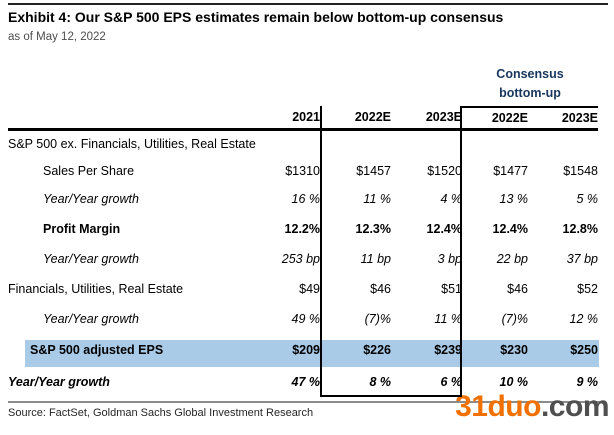 The width and height of the screenshot is (614, 435). Describe the element at coordinates (449, 259) in the screenshot. I see `table-cell: 3 bp` at that location.